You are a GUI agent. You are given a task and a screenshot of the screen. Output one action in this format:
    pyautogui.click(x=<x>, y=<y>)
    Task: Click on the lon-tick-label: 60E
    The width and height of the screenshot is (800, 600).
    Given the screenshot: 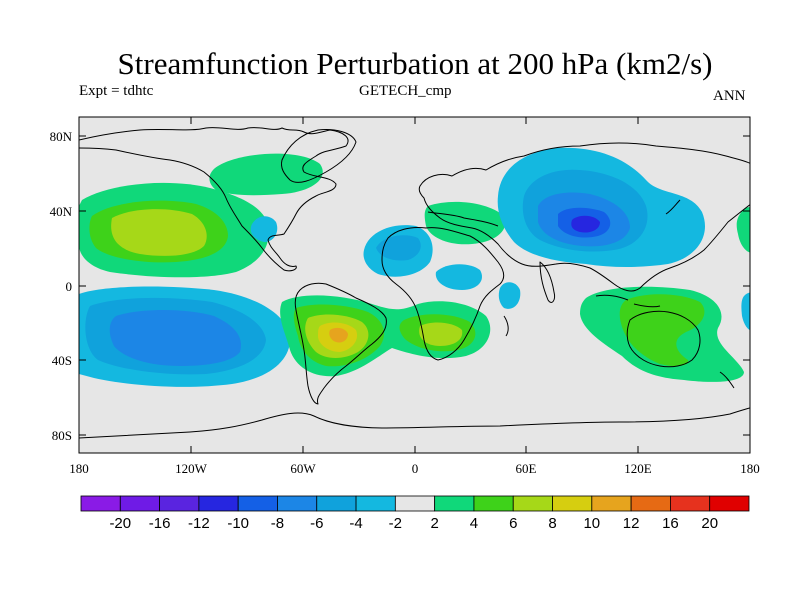 What is the action you would take?
    pyautogui.click(x=526, y=468)
    